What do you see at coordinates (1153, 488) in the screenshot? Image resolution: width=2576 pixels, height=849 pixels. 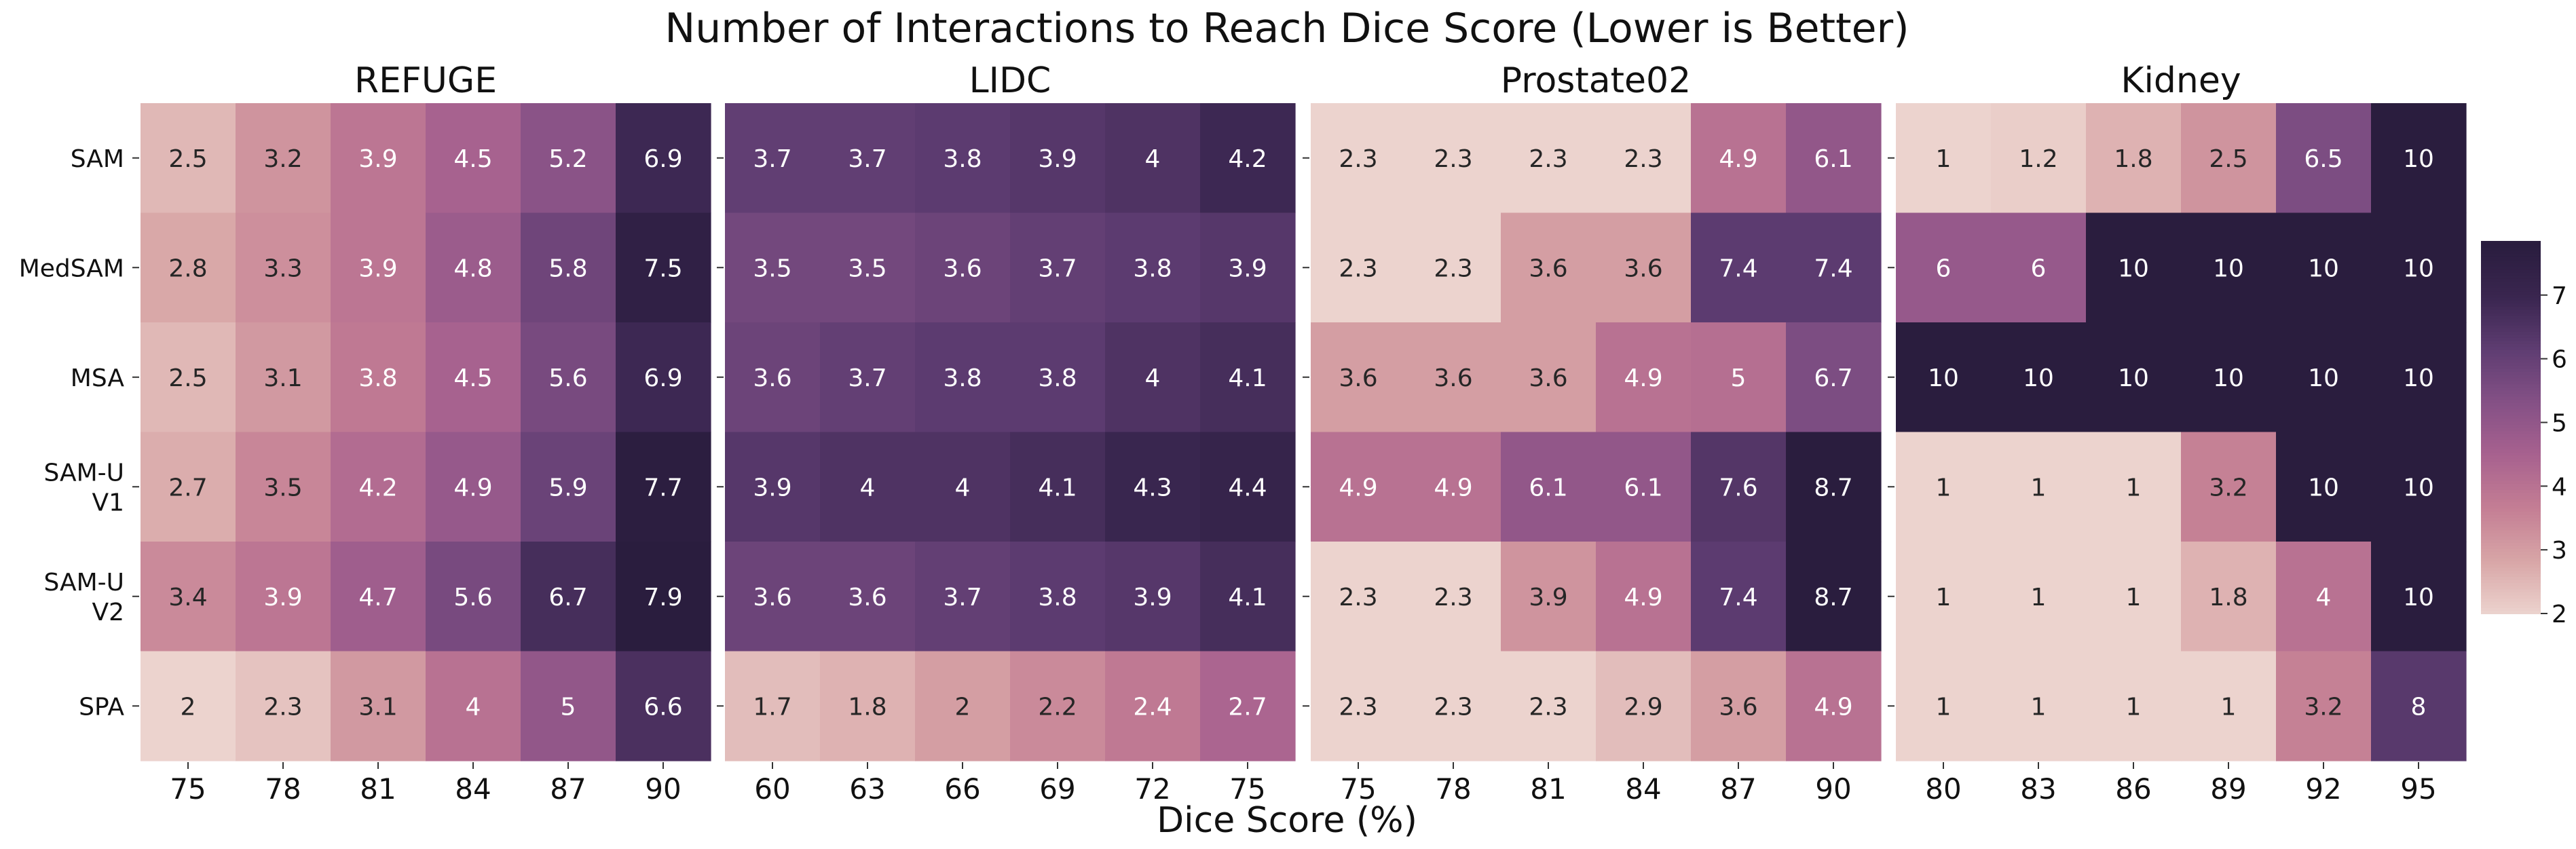 I see `cell-value-label: 4.3` at bounding box center [1153, 488].